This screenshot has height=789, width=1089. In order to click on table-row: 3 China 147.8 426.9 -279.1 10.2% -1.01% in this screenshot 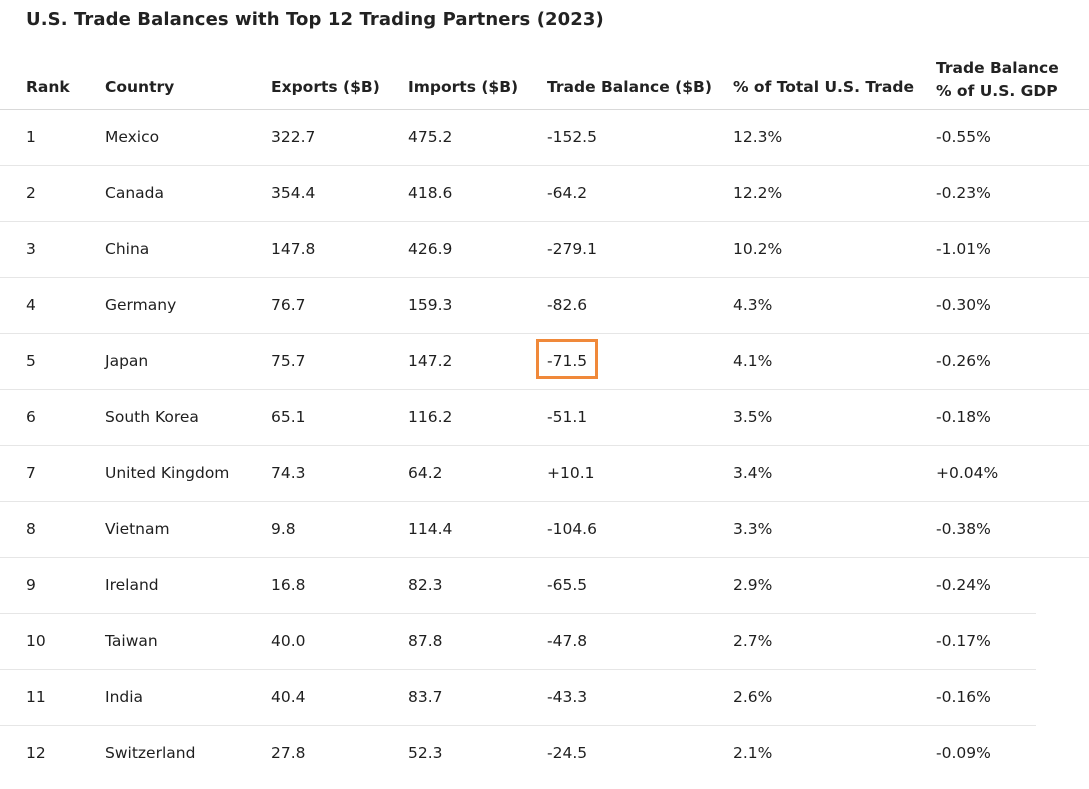, I will do `click(544, 250)`.